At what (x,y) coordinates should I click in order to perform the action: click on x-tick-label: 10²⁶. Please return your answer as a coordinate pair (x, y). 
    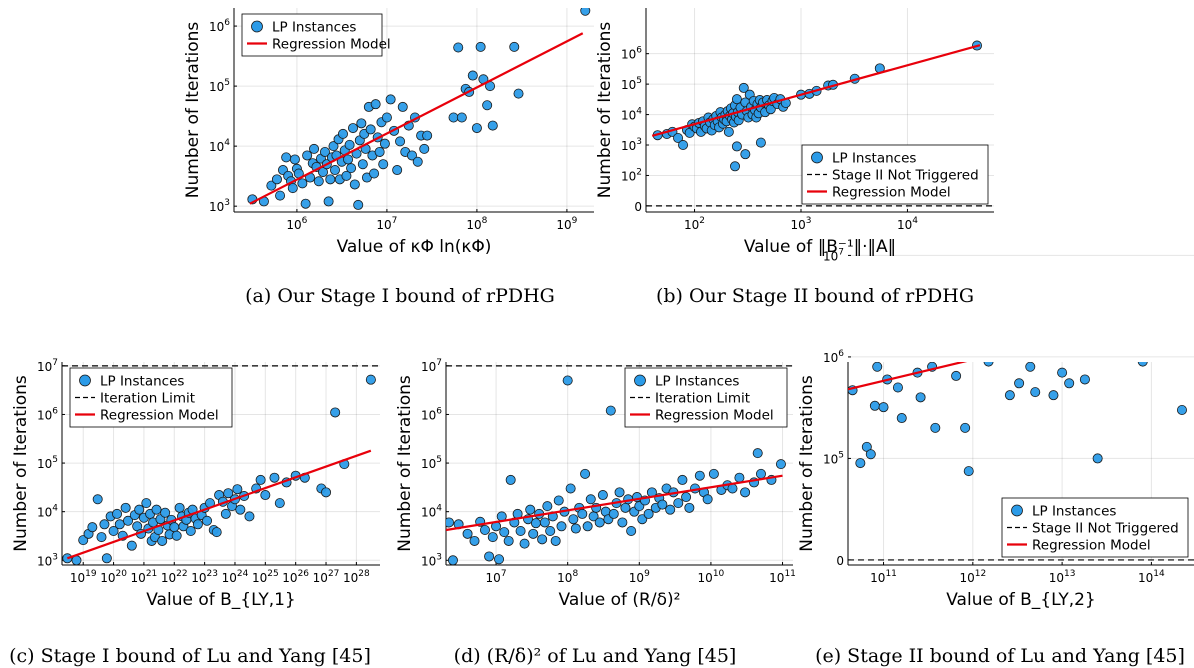
    Looking at the image, I should click on (295, 577).